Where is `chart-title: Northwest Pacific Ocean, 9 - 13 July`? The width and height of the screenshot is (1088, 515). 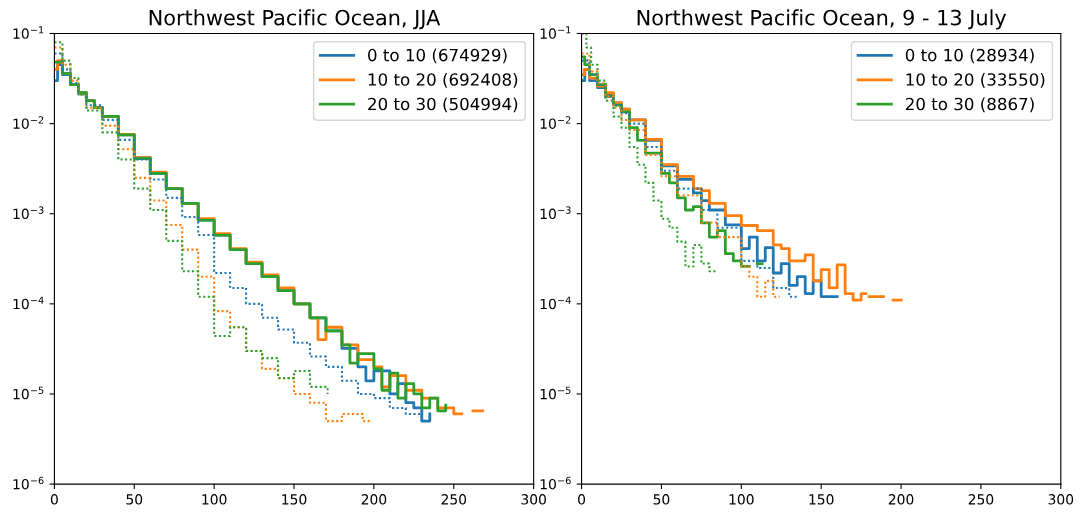
chart-title: Northwest Pacific Ocean, 9 - 13 July is located at coordinates (822, 19).